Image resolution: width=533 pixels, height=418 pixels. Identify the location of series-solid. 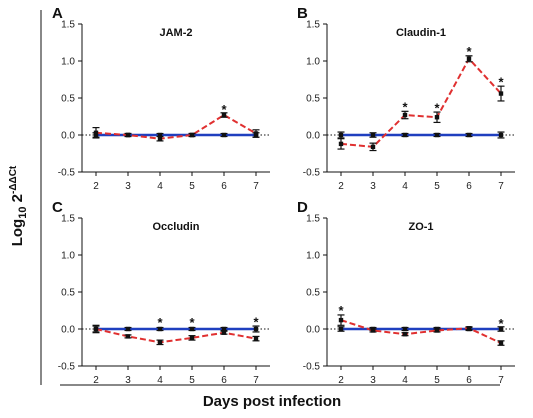
(421, 135).